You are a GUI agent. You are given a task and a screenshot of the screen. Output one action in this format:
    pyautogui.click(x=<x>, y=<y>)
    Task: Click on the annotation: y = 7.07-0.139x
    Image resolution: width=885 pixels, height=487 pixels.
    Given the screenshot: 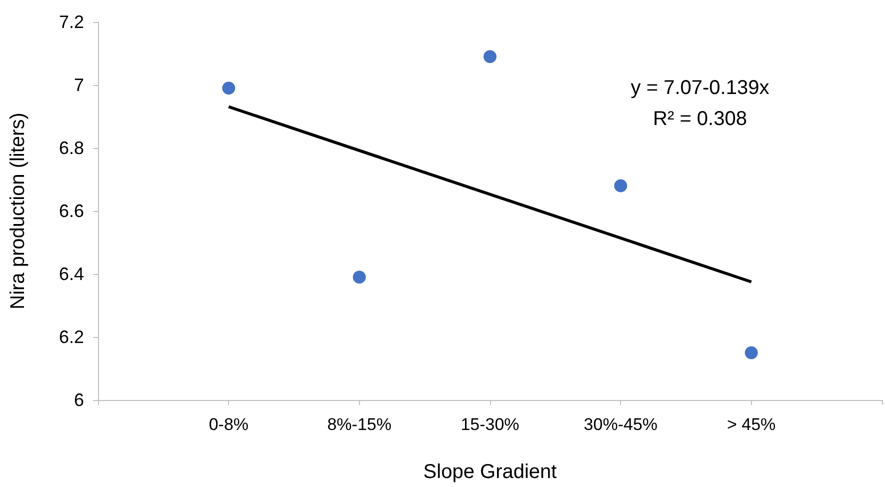 What is the action you would take?
    pyautogui.click(x=700, y=88)
    